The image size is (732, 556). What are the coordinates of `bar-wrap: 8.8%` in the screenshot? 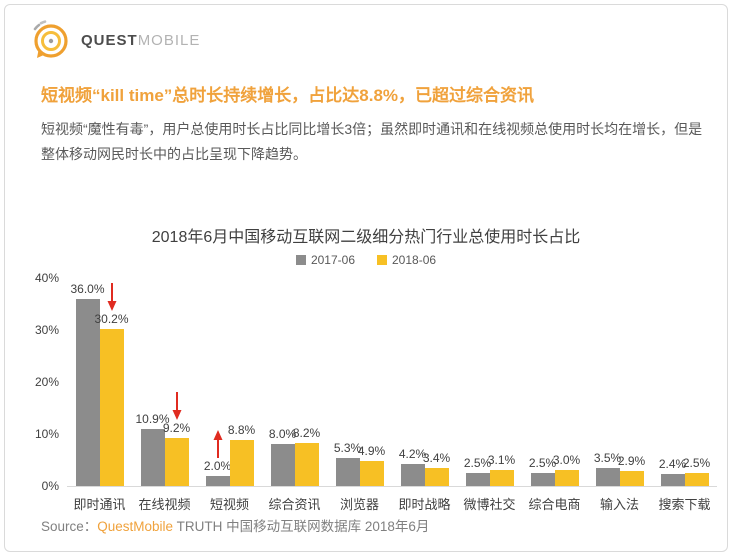 It's located at (241, 382).